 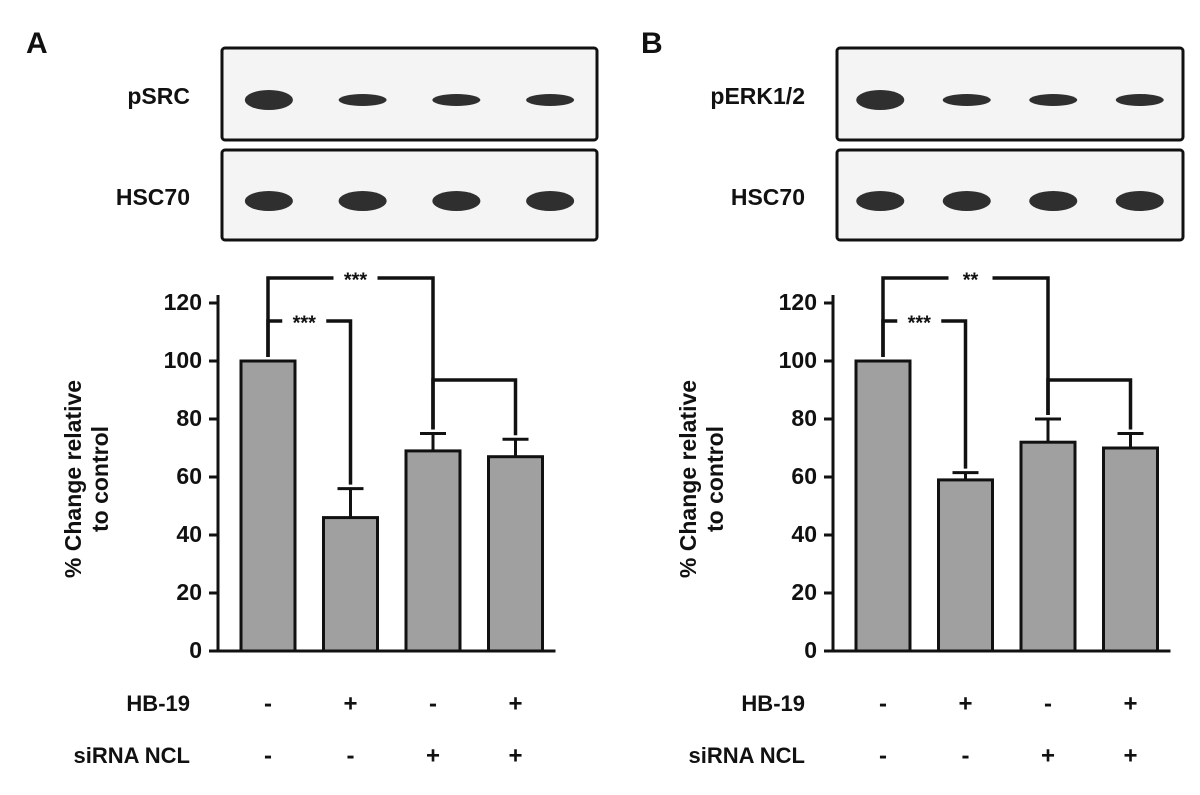 I want to click on panel-label: B, so click(x=652, y=43).